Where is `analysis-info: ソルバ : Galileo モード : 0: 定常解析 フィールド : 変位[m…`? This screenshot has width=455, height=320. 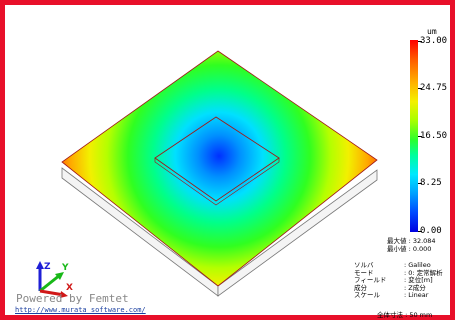 analysis-info: ソルバ : Galileo モード : 0: 定常解析 フィールド : 変位[m… is located at coordinates (398, 280).